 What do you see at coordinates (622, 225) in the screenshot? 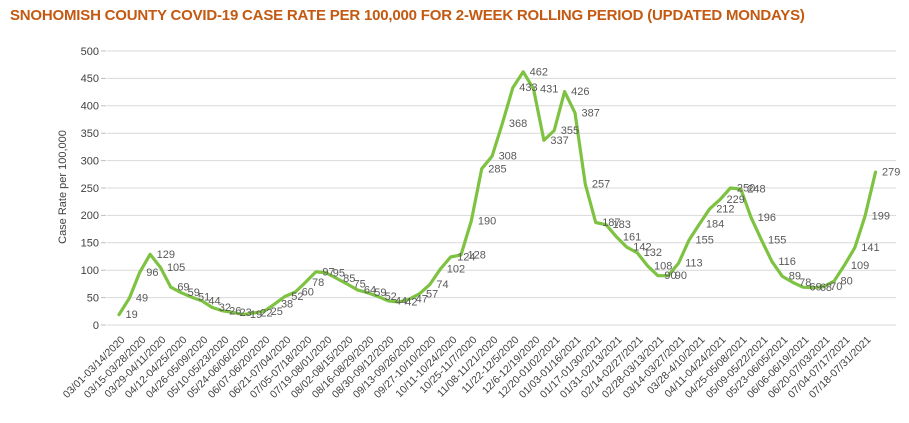
I see `data-point-label: 183` at bounding box center [622, 225].